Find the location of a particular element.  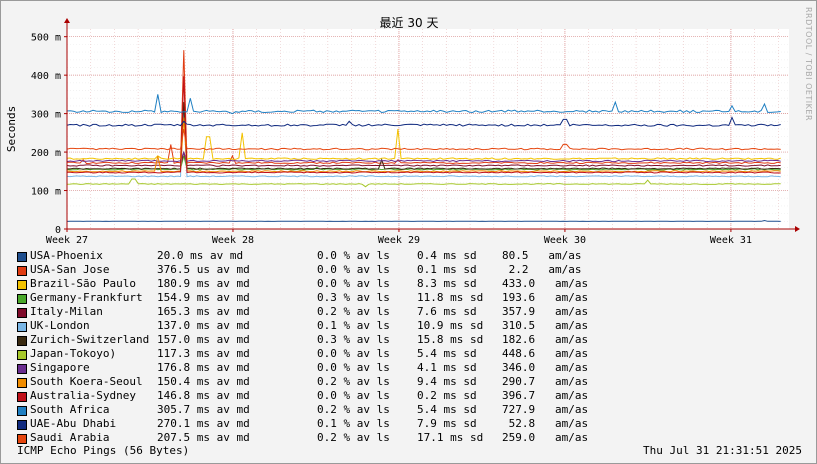

legend-am-as: 2.2 am/as is located at coordinates (542, 269).